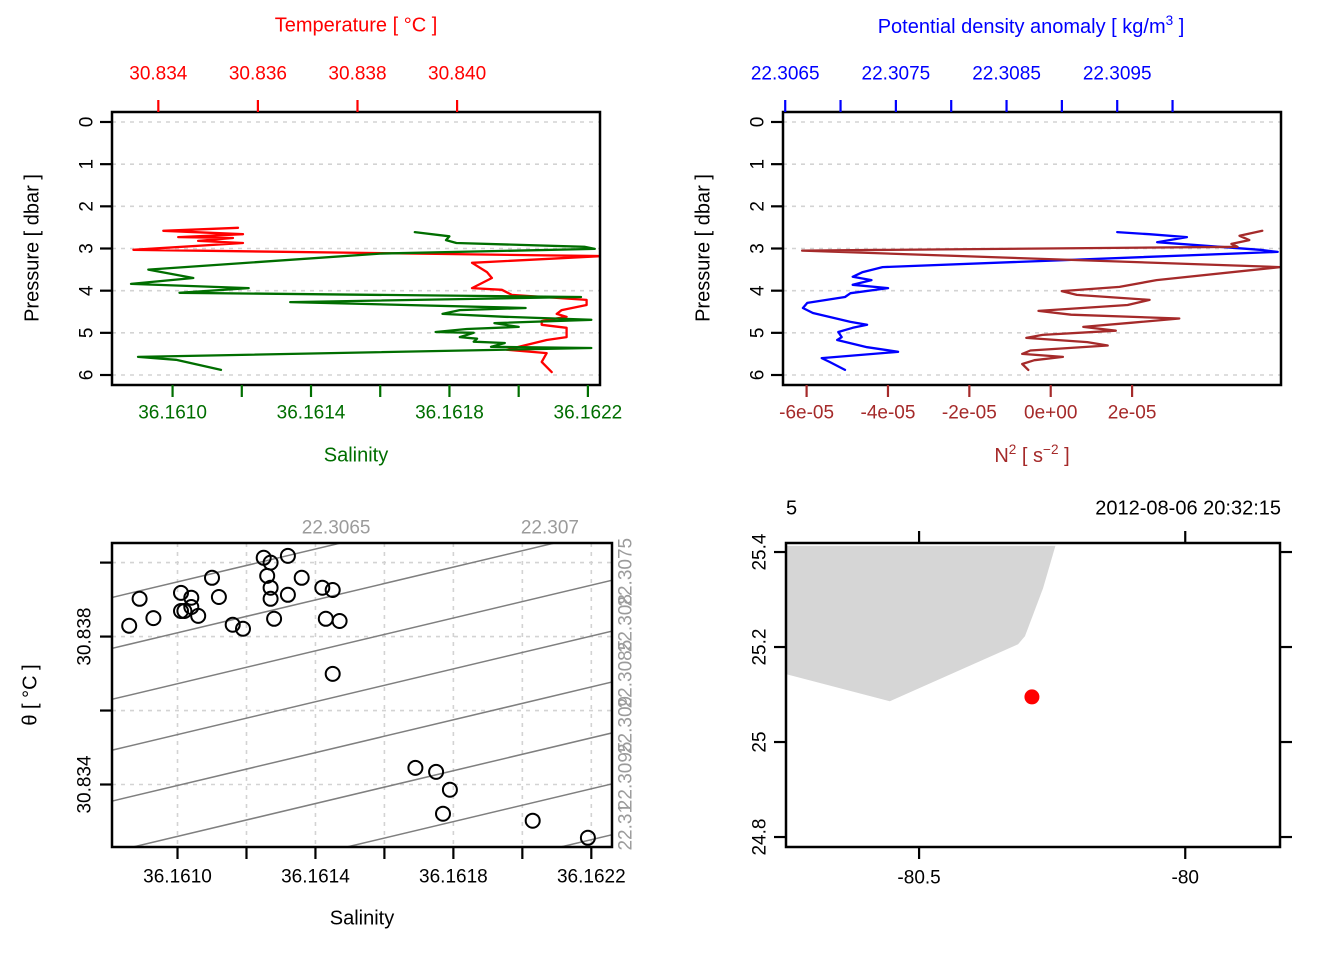 This screenshot has width=1344, height=960. I want to click on theta-axis-title: θ [ °C ], so click(30, 695).